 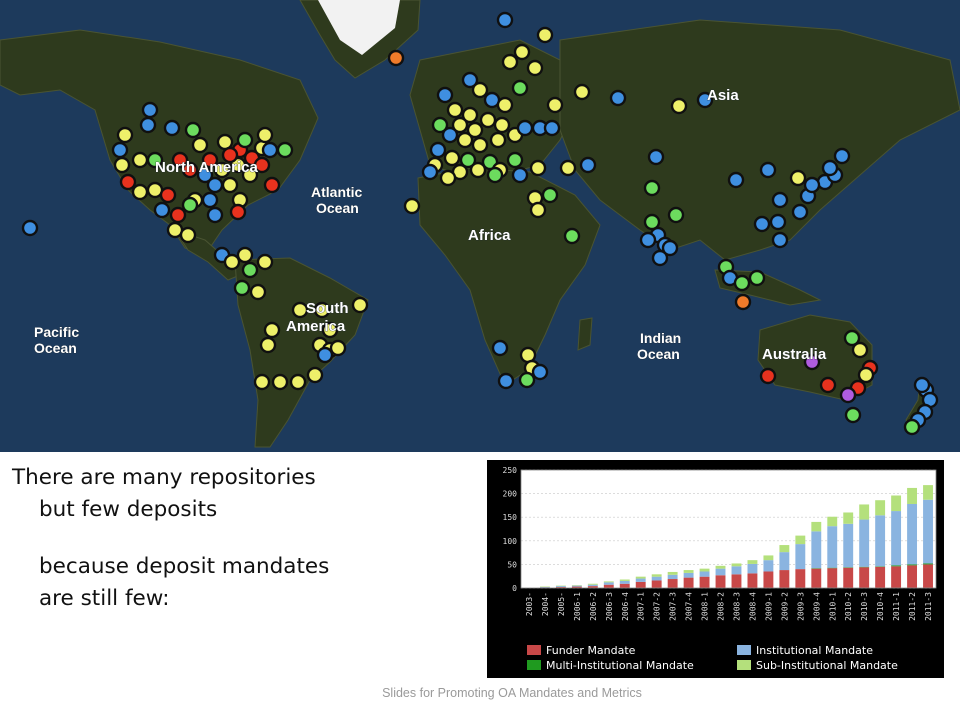 What do you see at coordinates (827, 665) in the screenshot?
I see `legend-label: Sub-Institutional Mandate` at bounding box center [827, 665].